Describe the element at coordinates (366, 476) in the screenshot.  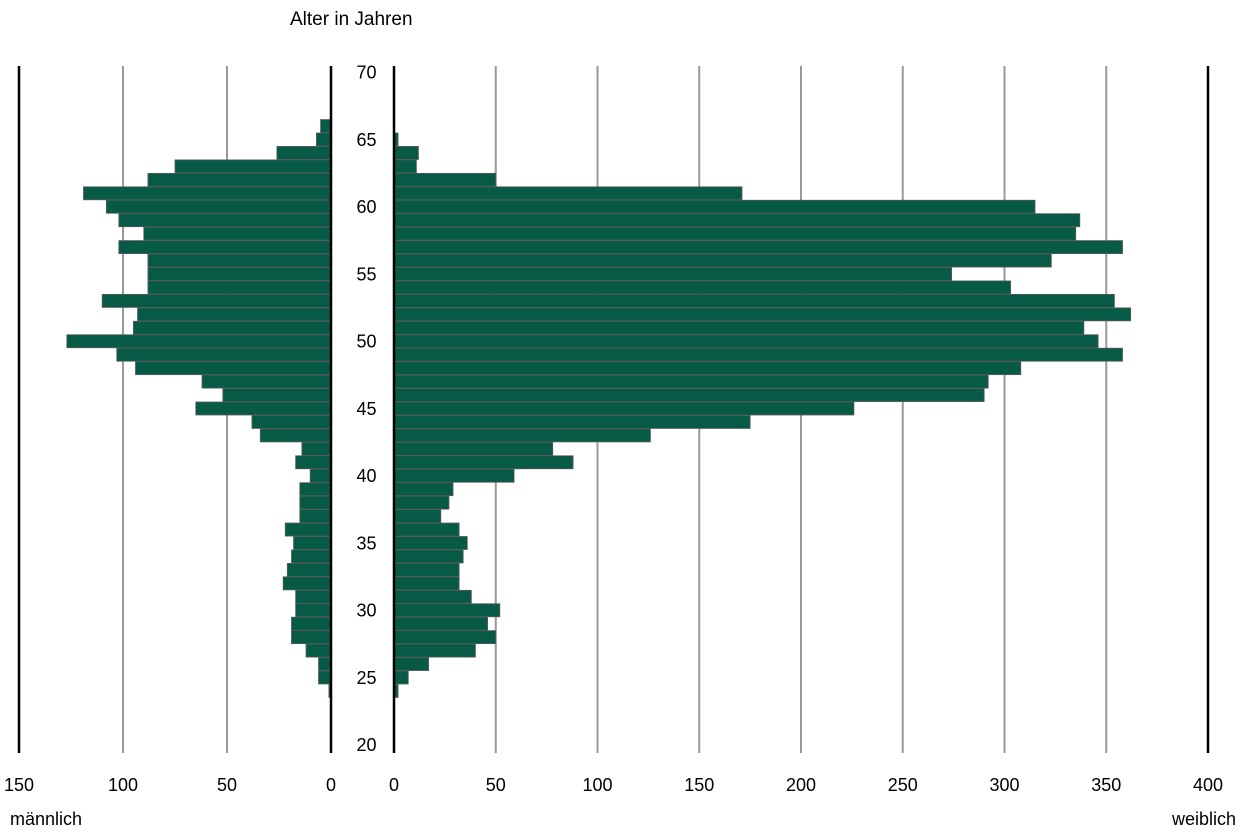
I see `age-tick-label-40: 40` at that location.